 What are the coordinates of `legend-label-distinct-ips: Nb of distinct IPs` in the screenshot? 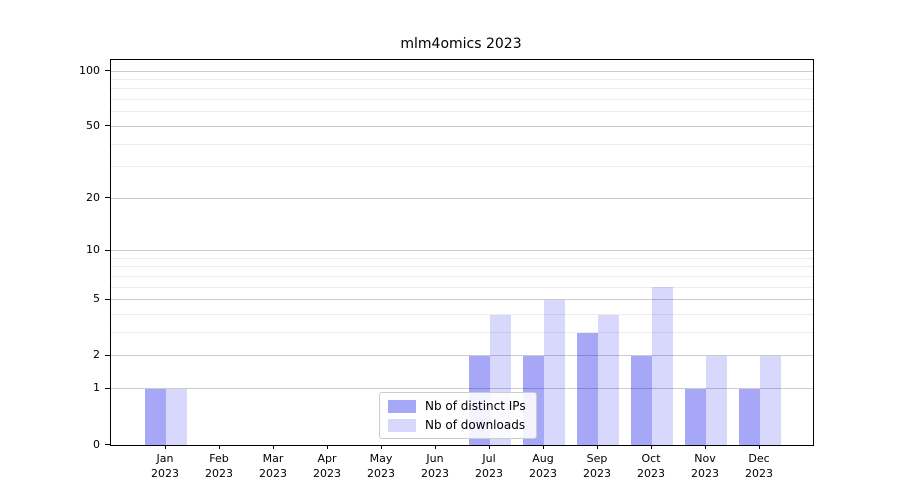 It's located at (475, 406).